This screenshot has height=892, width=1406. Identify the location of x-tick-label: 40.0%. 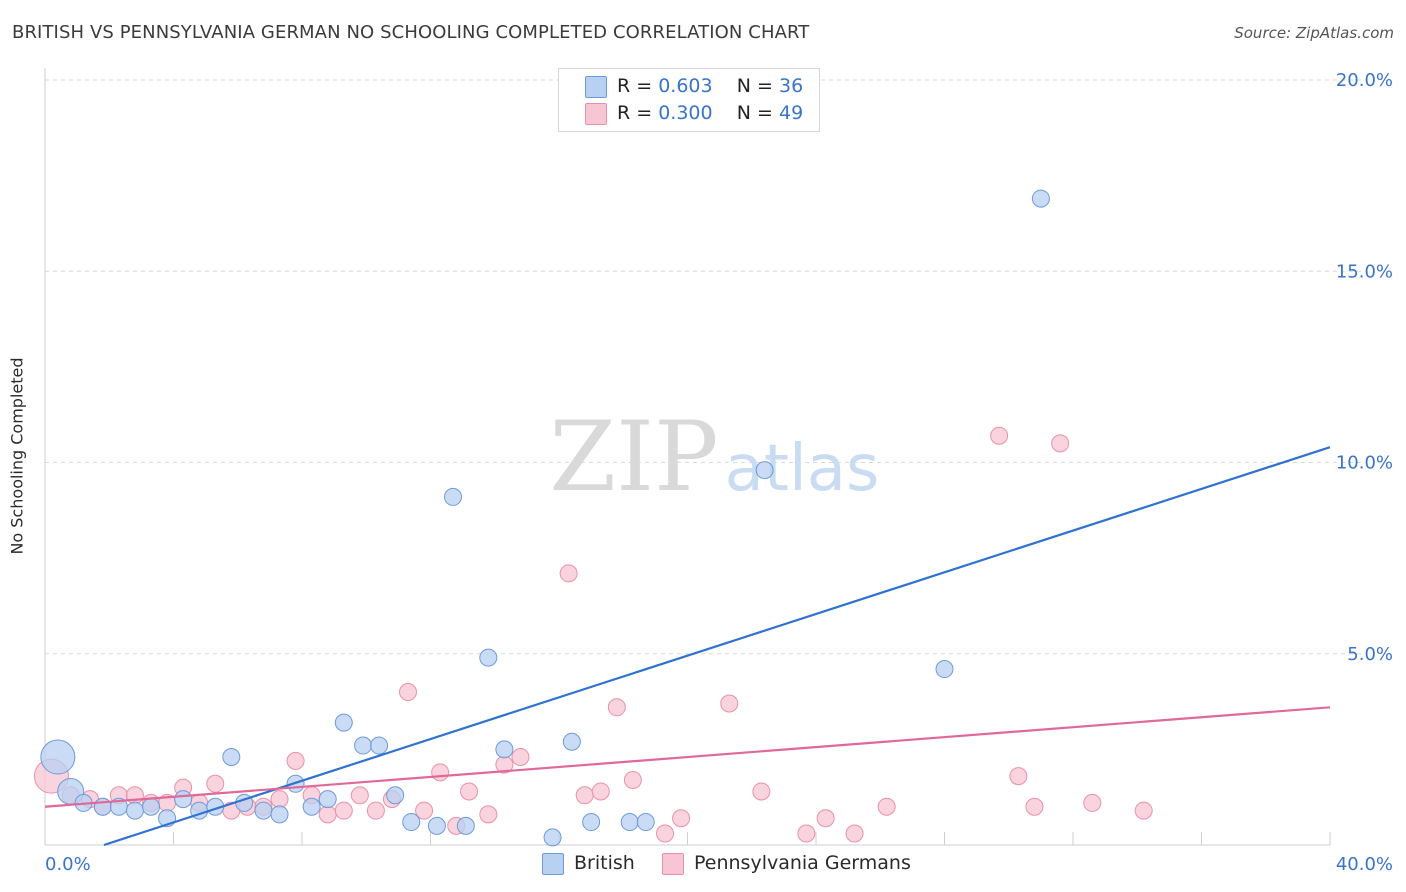
(1364, 864).